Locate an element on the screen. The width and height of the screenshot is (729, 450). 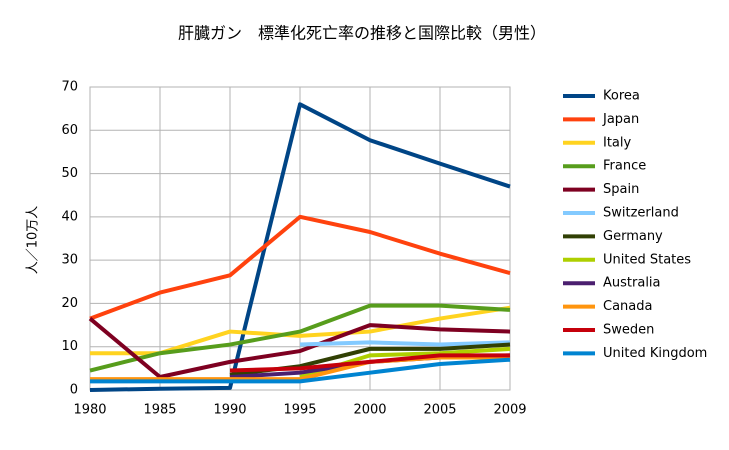
x-tick-label: 2000 is located at coordinates (369, 410).